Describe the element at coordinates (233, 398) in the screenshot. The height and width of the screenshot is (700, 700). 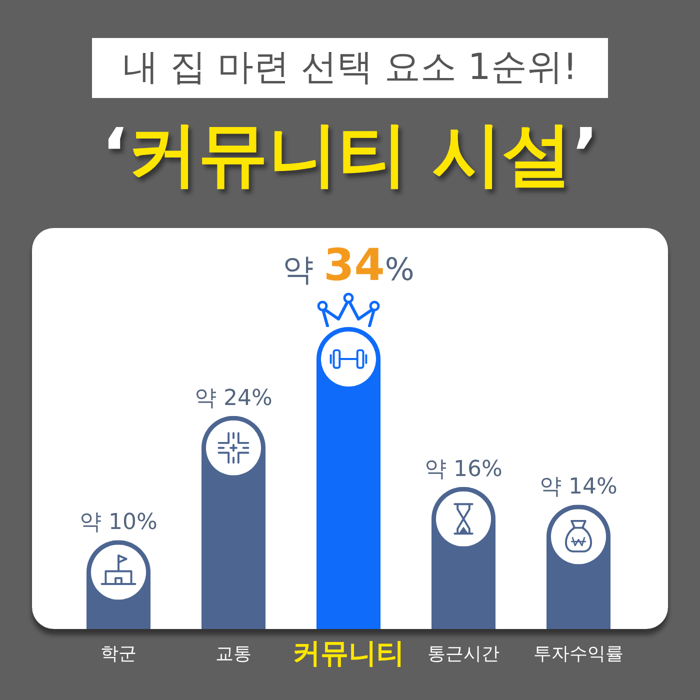
I see `data-label: 약 24%` at that location.